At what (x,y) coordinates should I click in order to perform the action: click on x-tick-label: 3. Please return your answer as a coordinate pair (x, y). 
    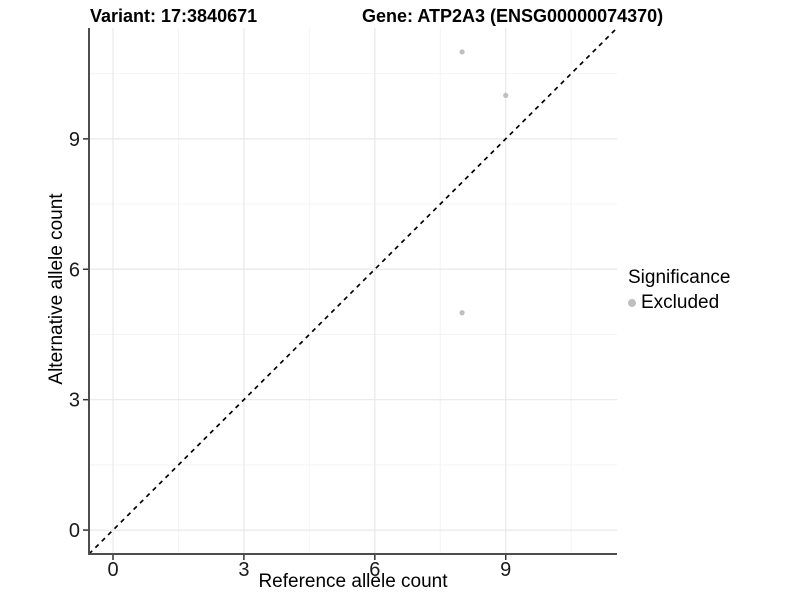
    Looking at the image, I should click on (243, 570).